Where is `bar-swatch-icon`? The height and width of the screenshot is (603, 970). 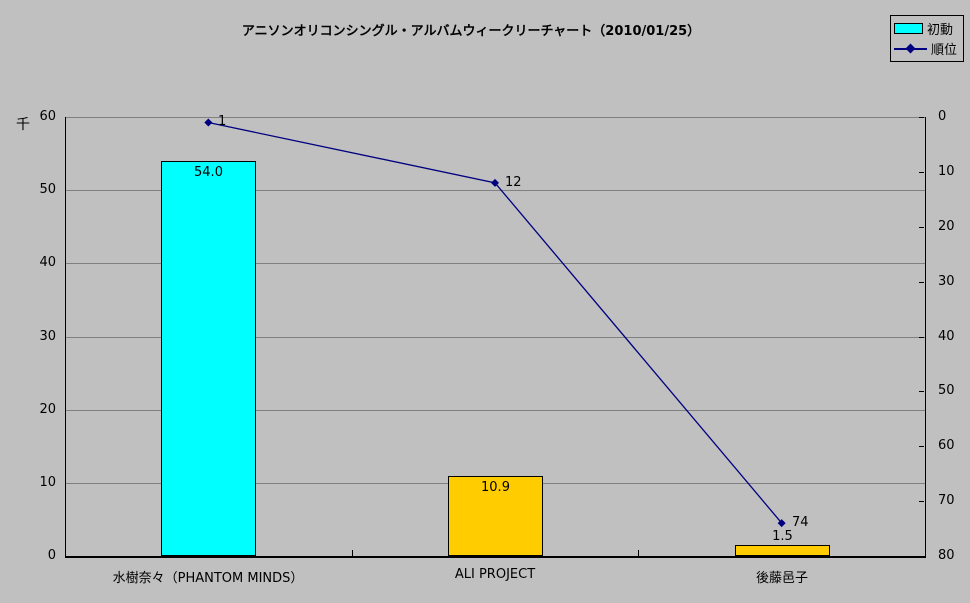 bar-swatch-icon is located at coordinates (908, 28).